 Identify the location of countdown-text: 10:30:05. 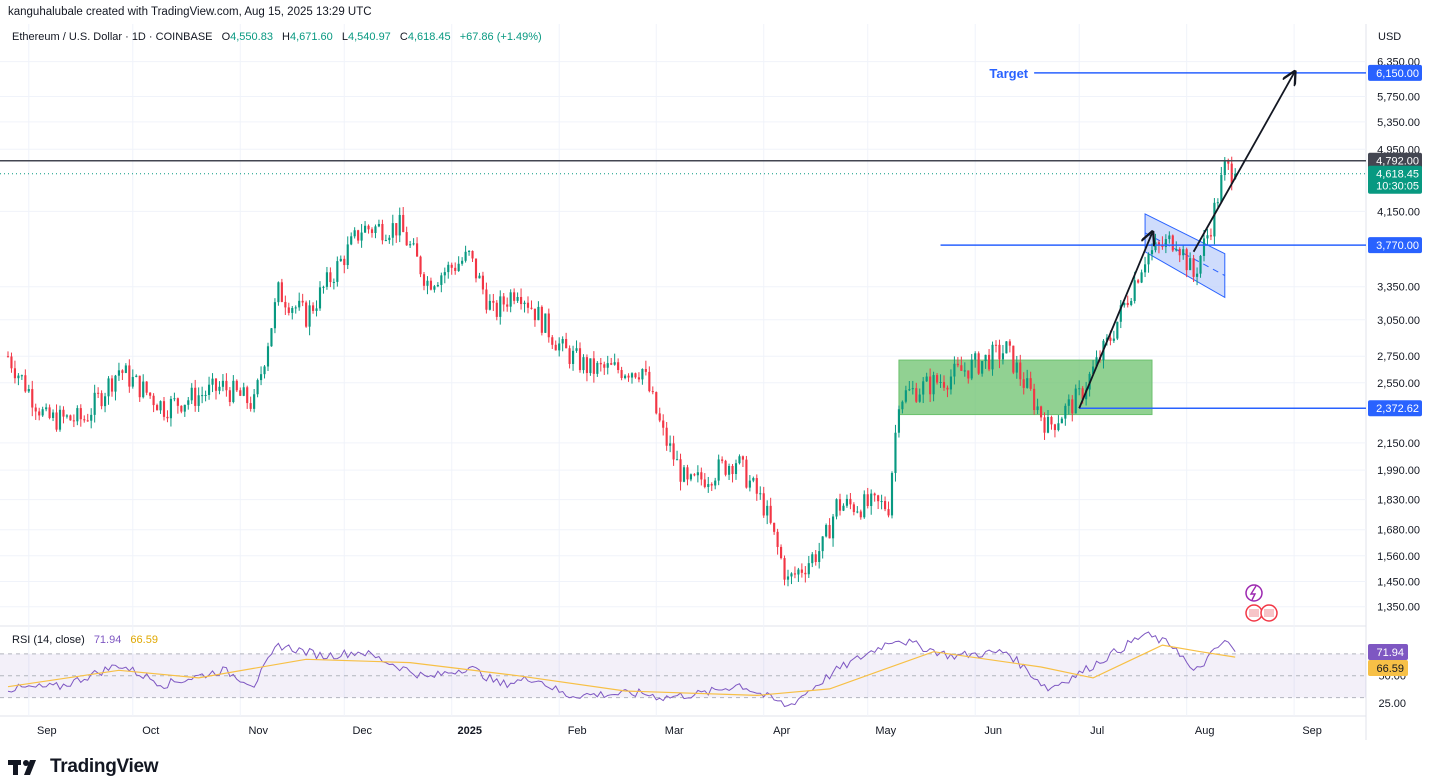
(1397, 187).